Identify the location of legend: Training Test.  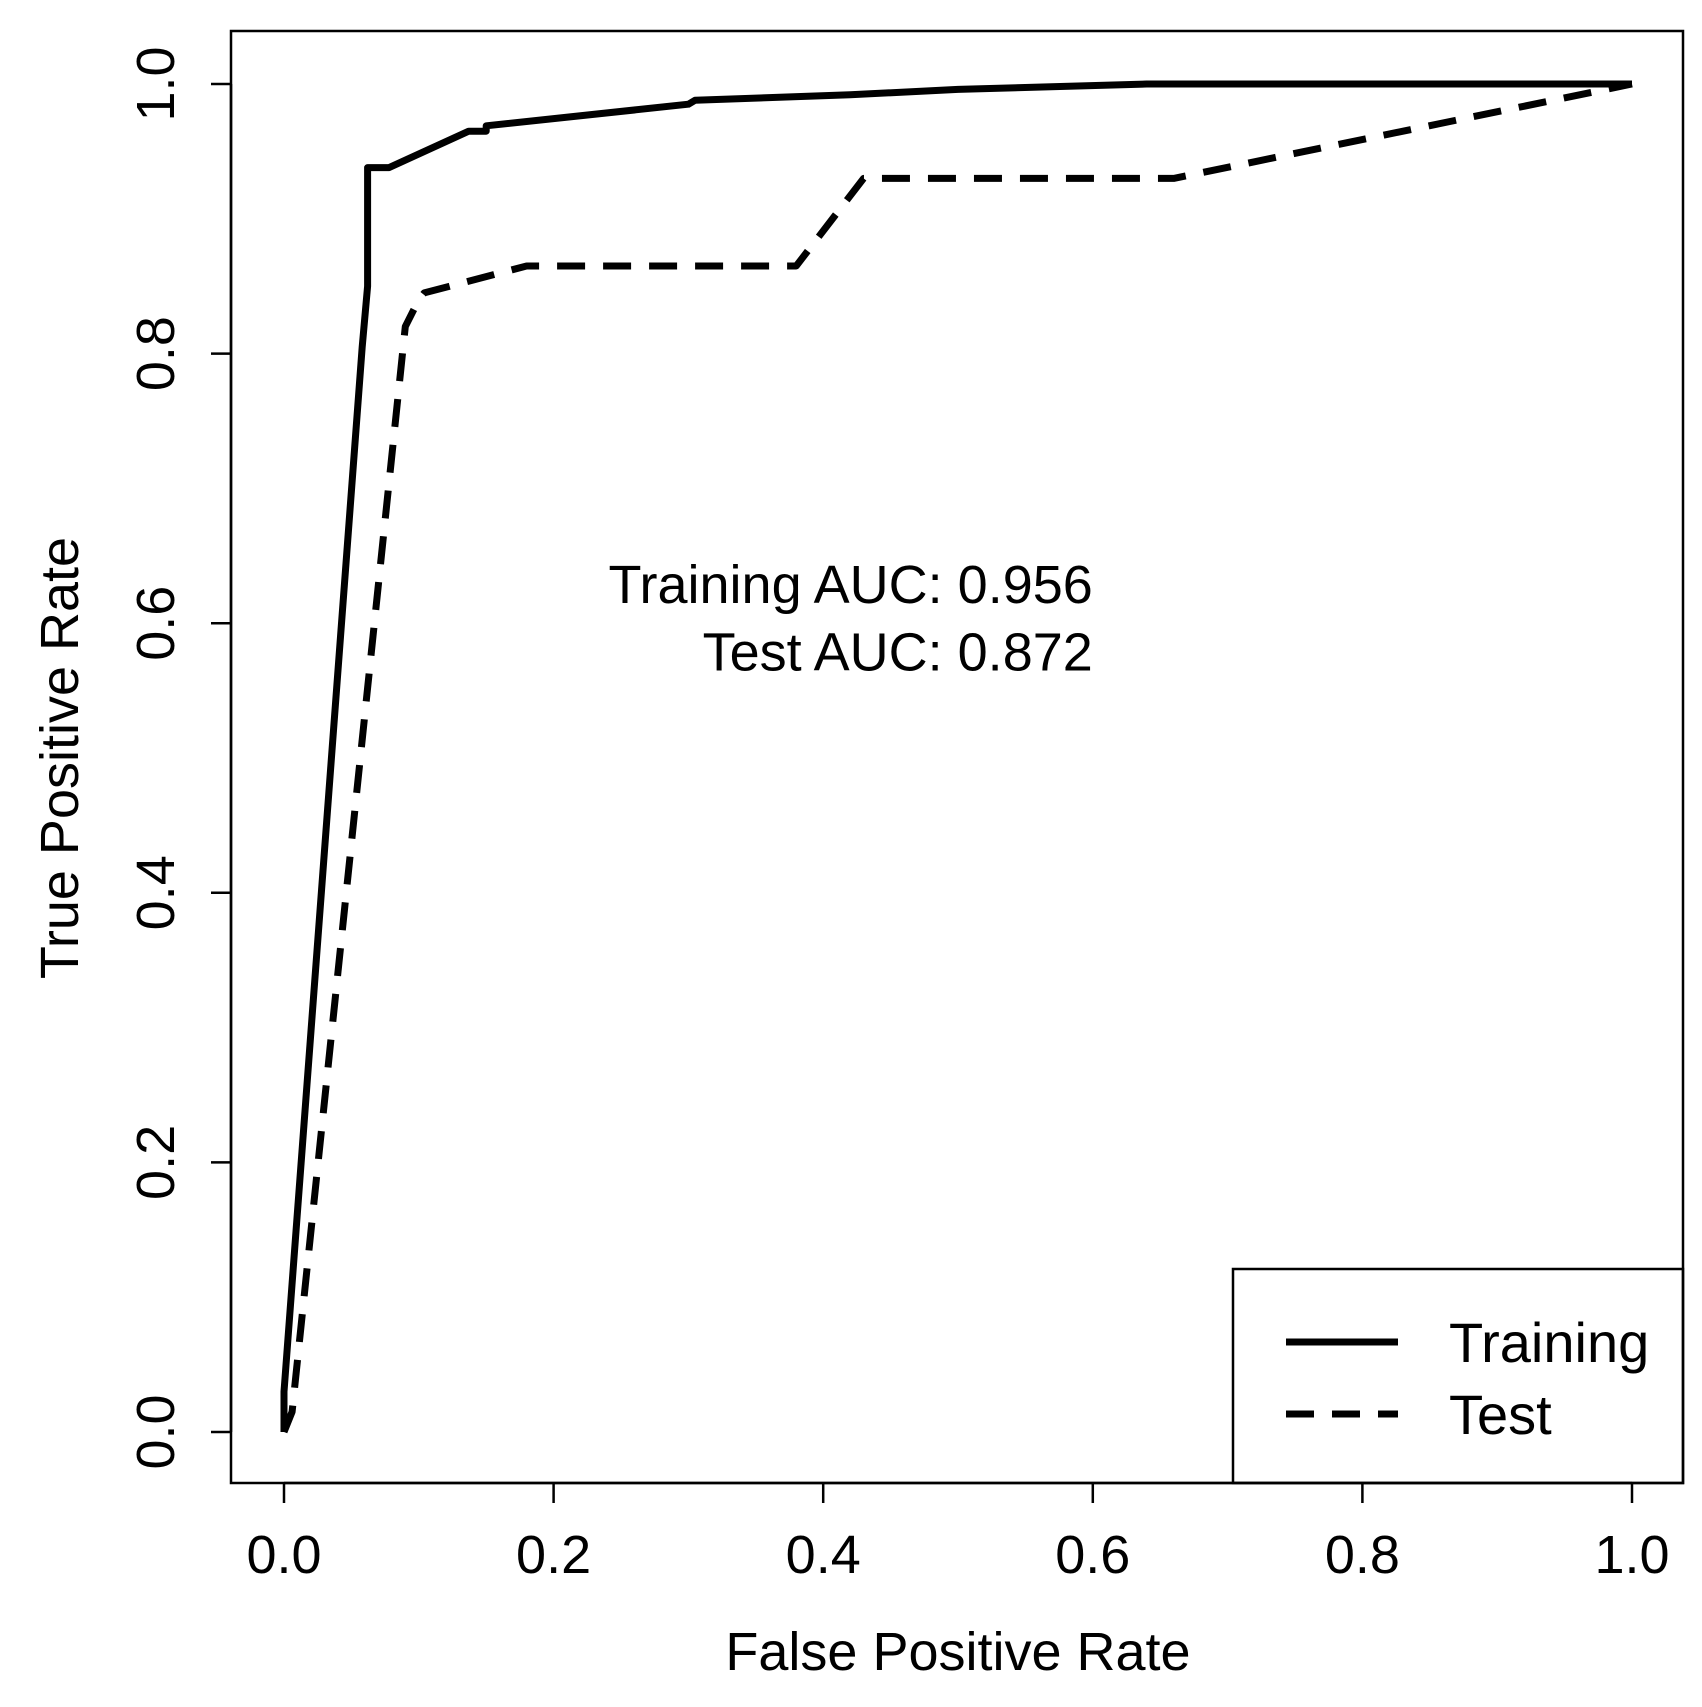
(1458, 1376).